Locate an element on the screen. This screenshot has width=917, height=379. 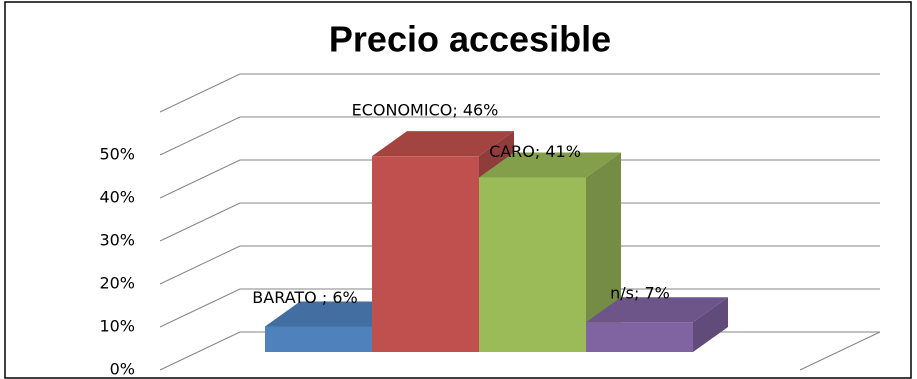
y-tick-label: 40% is located at coordinates (117, 197).